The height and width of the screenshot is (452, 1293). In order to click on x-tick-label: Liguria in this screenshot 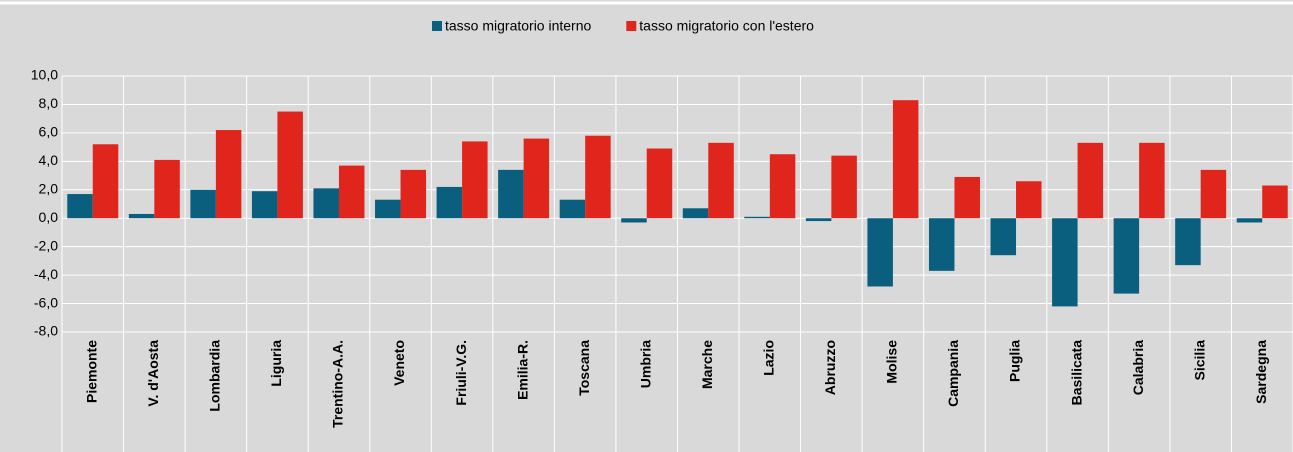, I will do `click(276, 363)`.